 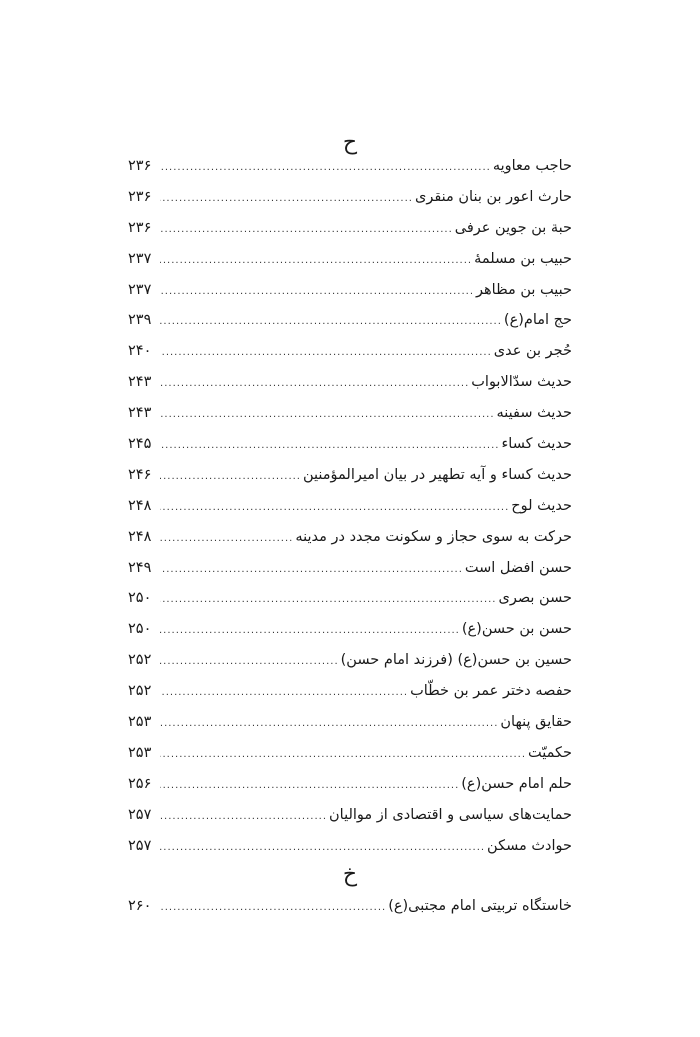 I want to click on index-entry: حدیث لوح ۲۴۸, so click(x=350, y=506).